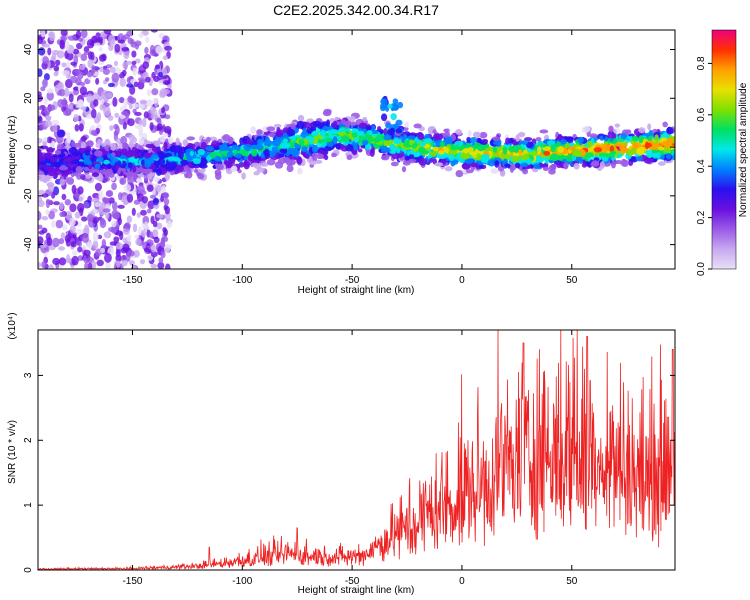  Describe the element at coordinates (28, 195) in the screenshot. I see `y-tick-label: -20` at that location.